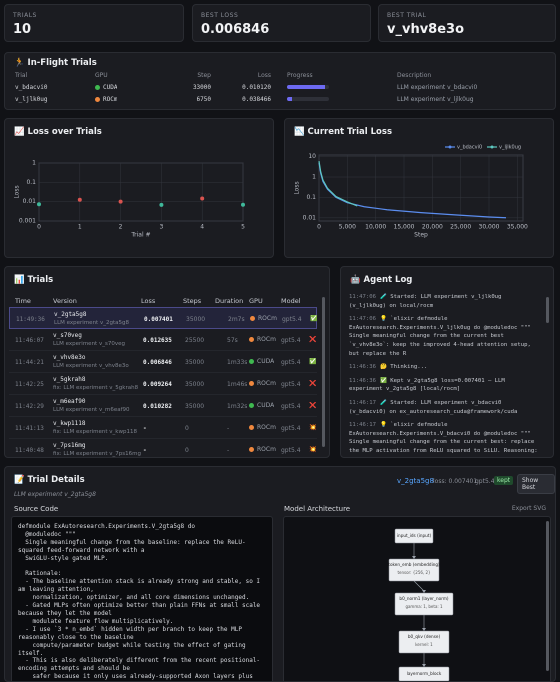 The width and height of the screenshot is (560, 682). What do you see at coordinates (158, 319) in the screenshot?
I see `loss: 0.007401` at bounding box center [158, 319].